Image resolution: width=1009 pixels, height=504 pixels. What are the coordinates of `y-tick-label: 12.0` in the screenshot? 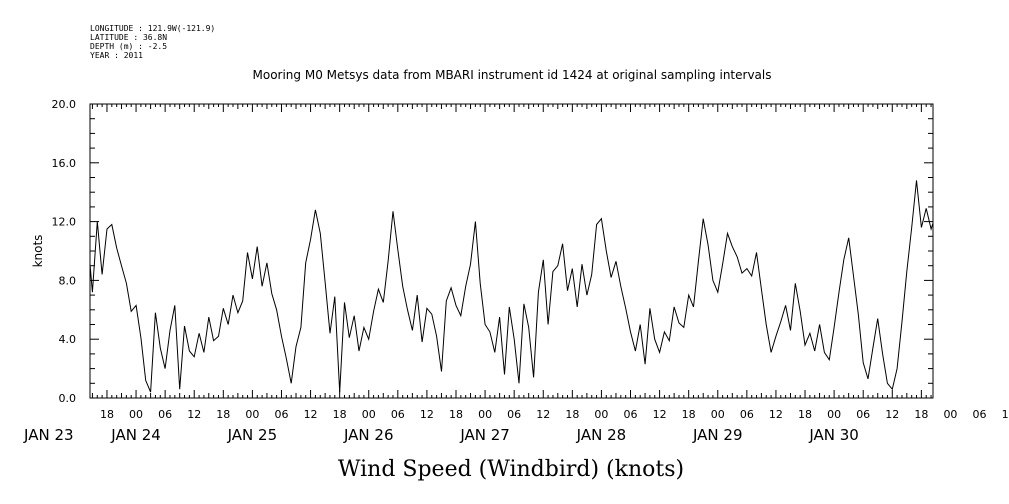 It's located at (64, 222).